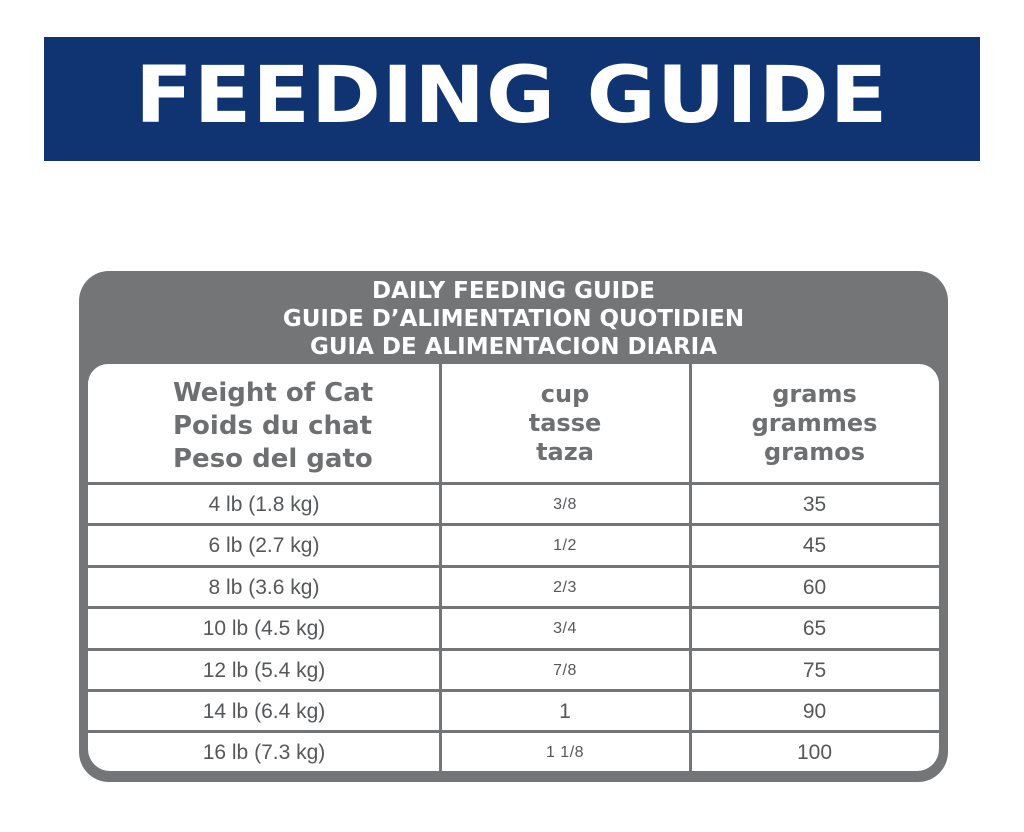 Image resolution: width=1024 pixels, height=832 pixels. I want to click on table-row: 4 lb (1.8 kg) 3/8 35, so click(513, 504).